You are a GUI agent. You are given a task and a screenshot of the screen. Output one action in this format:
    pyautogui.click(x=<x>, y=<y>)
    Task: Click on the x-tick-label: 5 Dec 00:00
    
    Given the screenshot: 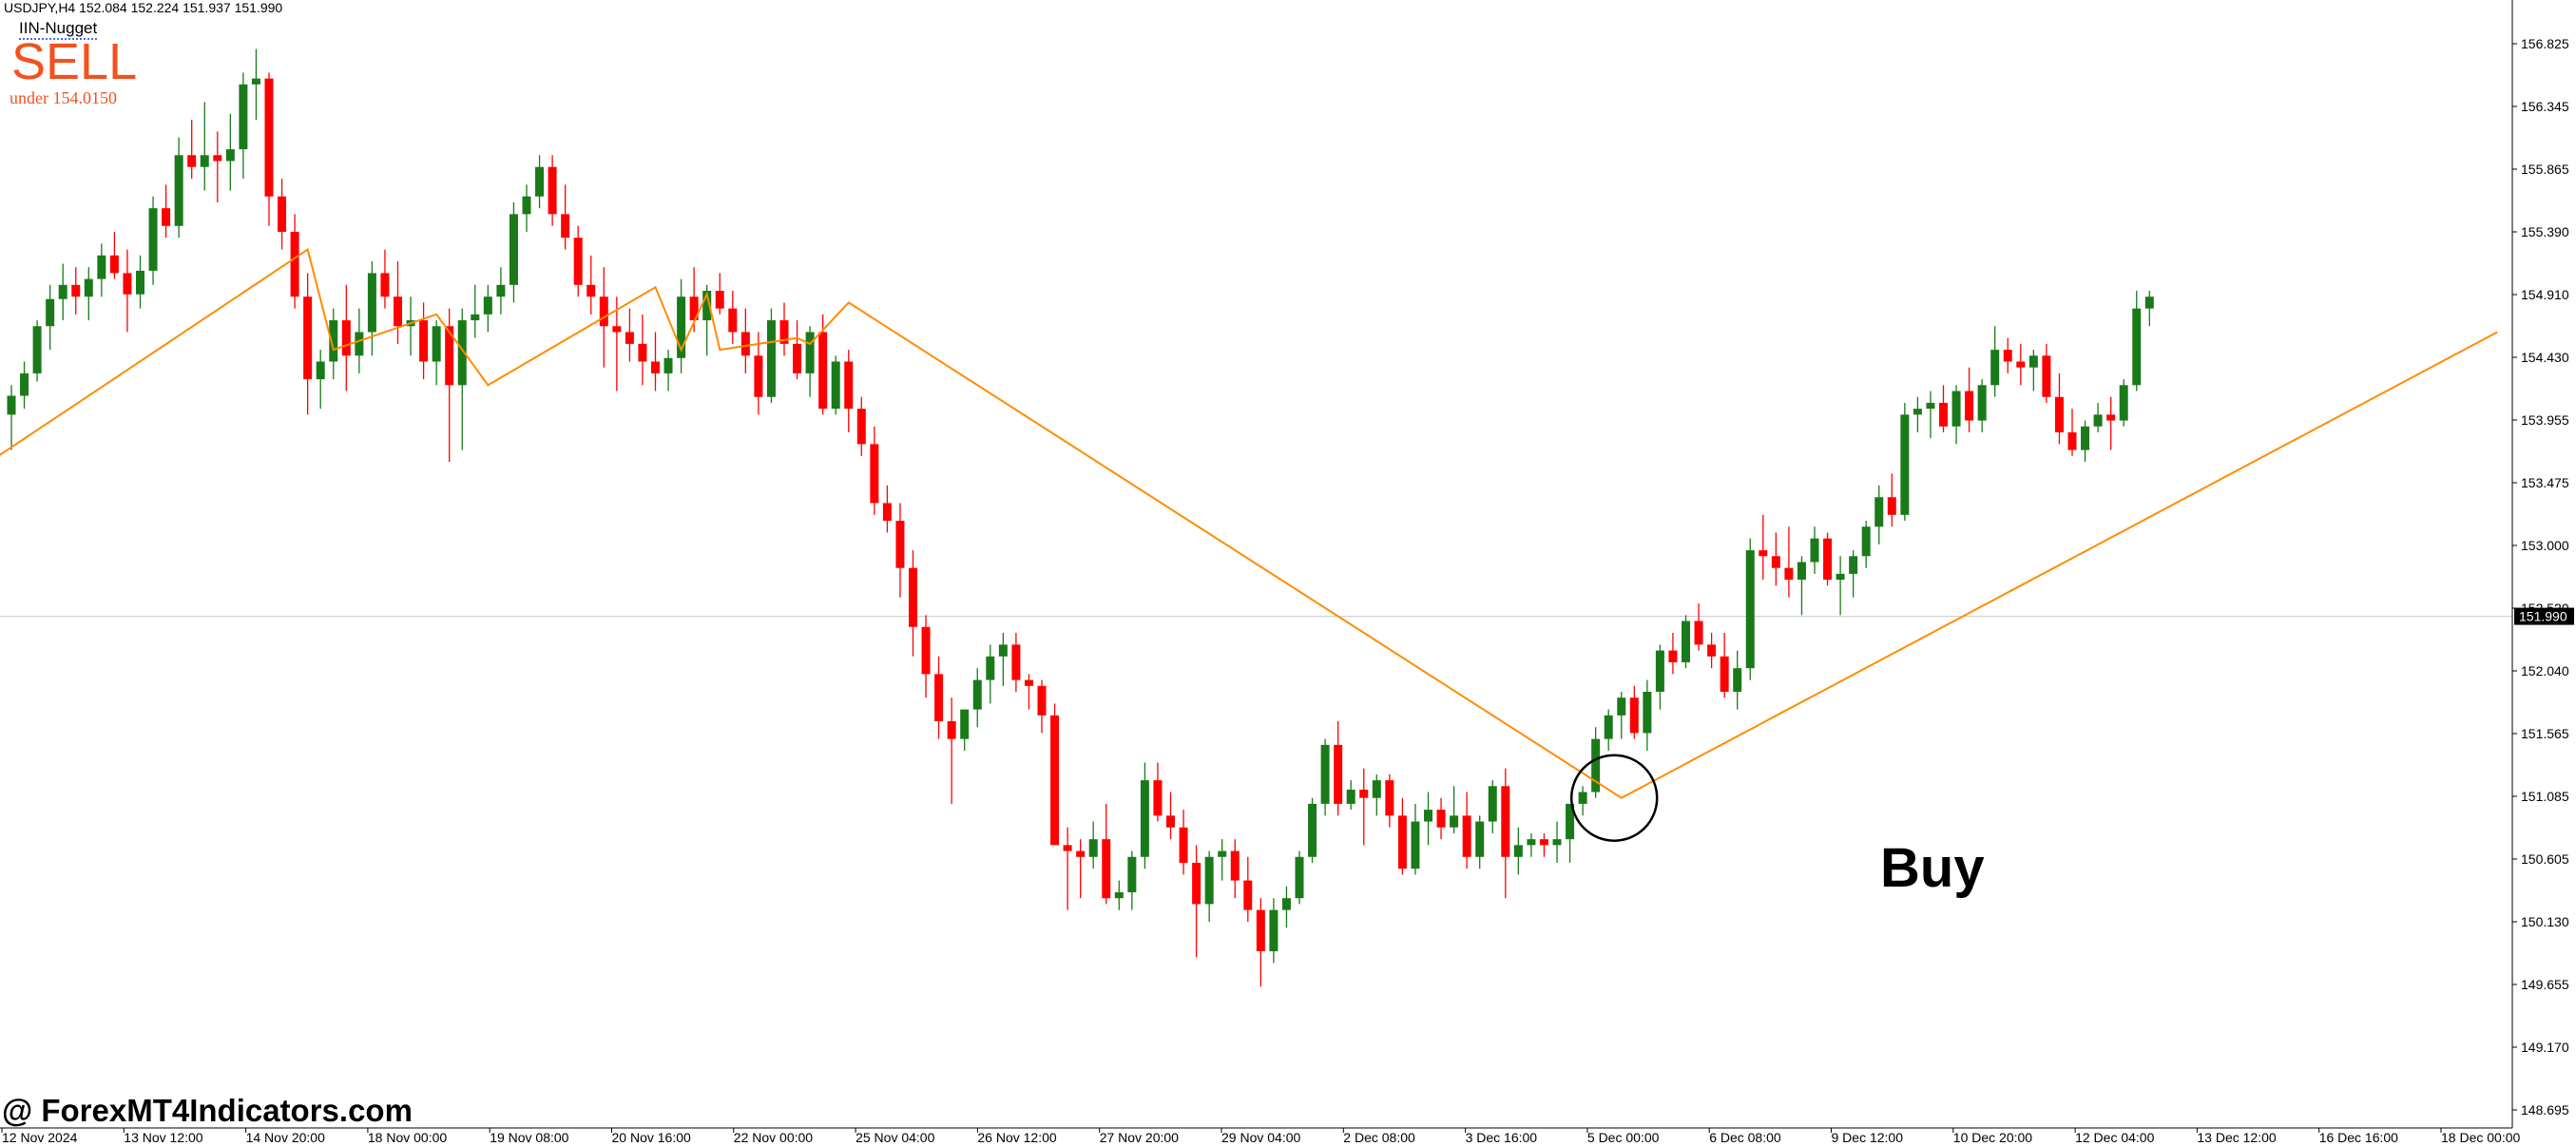 What is the action you would take?
    pyautogui.click(x=1623, y=1137)
    